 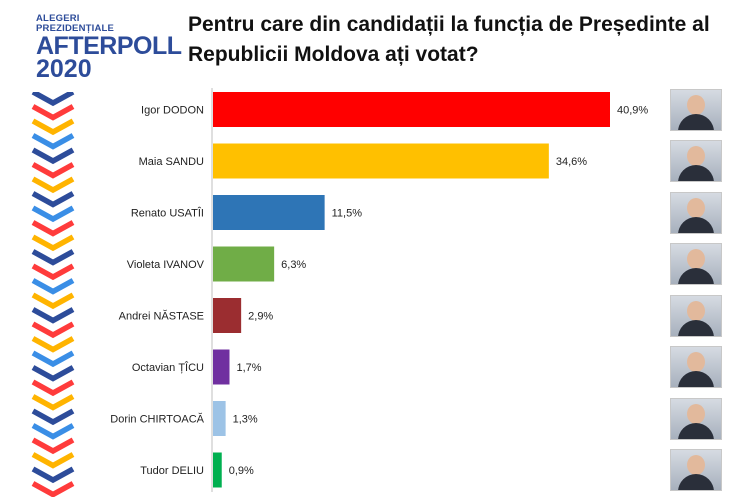 I want to click on value-label: 6,3%, so click(x=293, y=265).